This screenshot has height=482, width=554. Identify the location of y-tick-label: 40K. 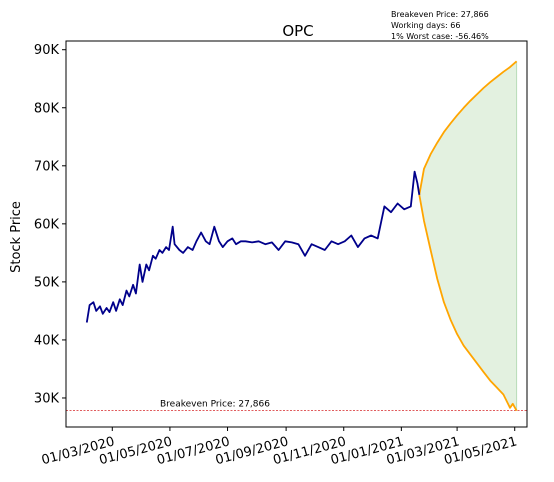
(47, 340).